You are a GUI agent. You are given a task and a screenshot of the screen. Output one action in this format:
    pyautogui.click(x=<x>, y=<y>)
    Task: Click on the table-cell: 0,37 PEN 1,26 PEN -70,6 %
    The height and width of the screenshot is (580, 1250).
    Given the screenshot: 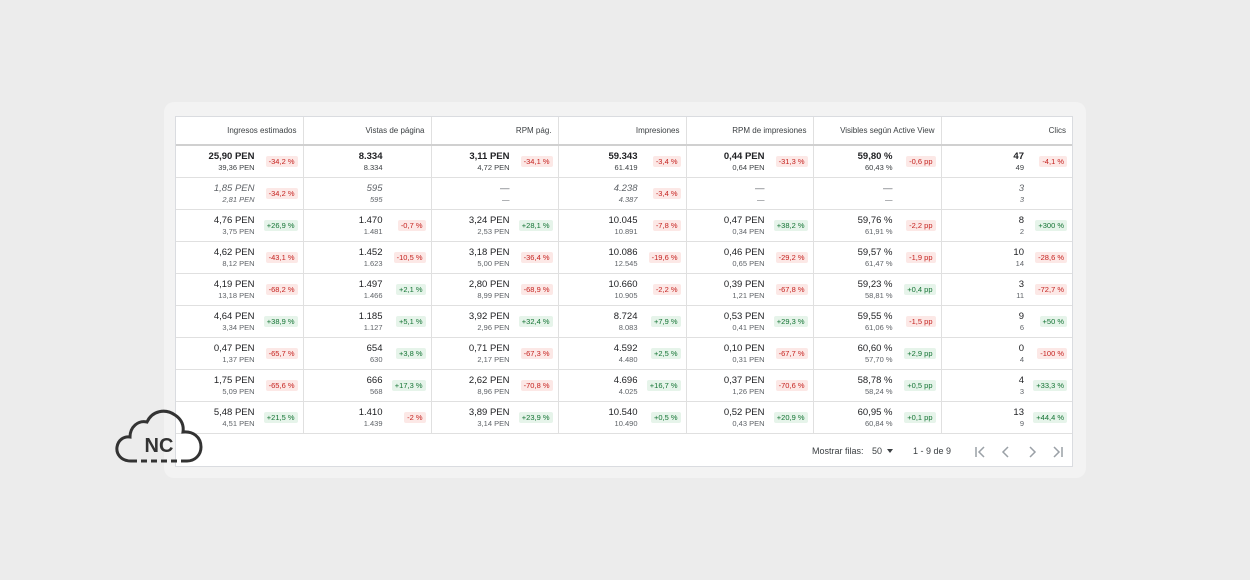 What is the action you would take?
    pyautogui.click(x=750, y=385)
    